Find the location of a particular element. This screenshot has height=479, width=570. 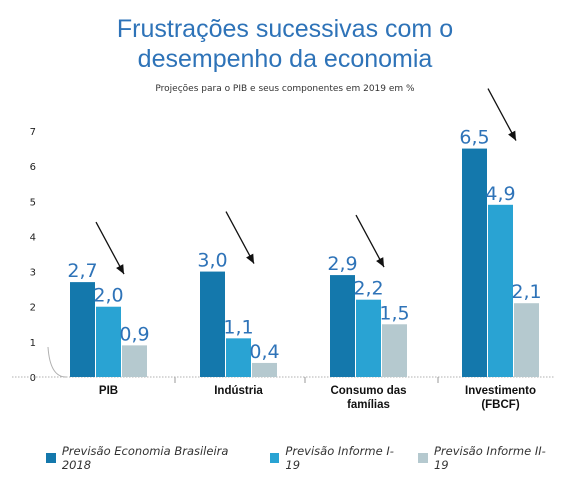

legend-label-series1: Previsão Economia Brasileira 2018 is located at coordinates (145, 458).